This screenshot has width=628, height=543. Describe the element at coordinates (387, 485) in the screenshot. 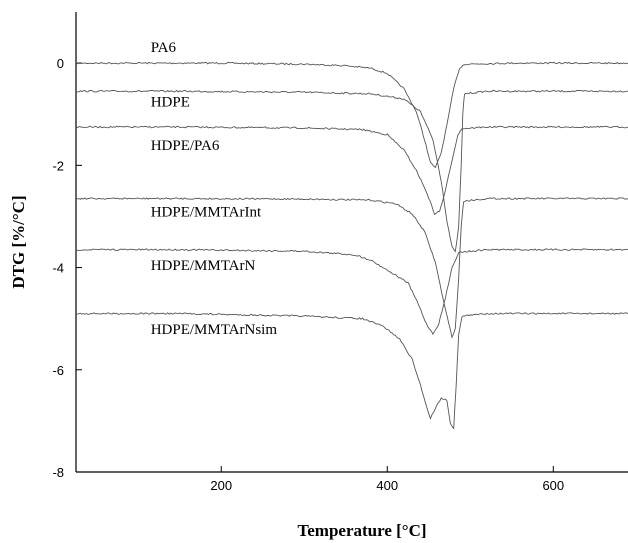

I see `x-tick-label: 400` at that location.